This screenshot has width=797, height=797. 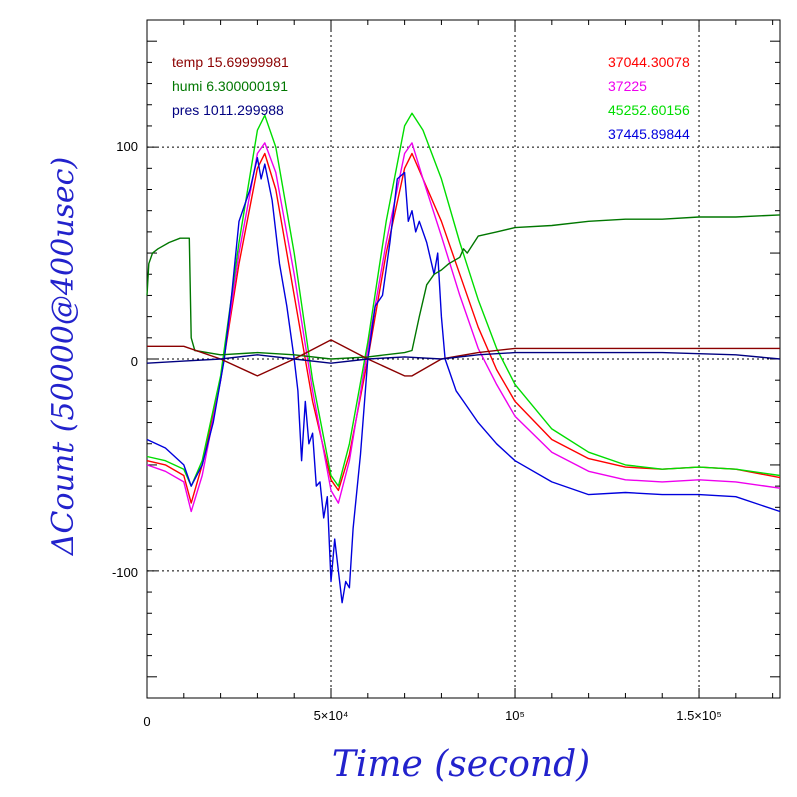 What do you see at coordinates (331, 715) in the screenshot?
I see `x-tick-label: 5×10⁴` at bounding box center [331, 715].